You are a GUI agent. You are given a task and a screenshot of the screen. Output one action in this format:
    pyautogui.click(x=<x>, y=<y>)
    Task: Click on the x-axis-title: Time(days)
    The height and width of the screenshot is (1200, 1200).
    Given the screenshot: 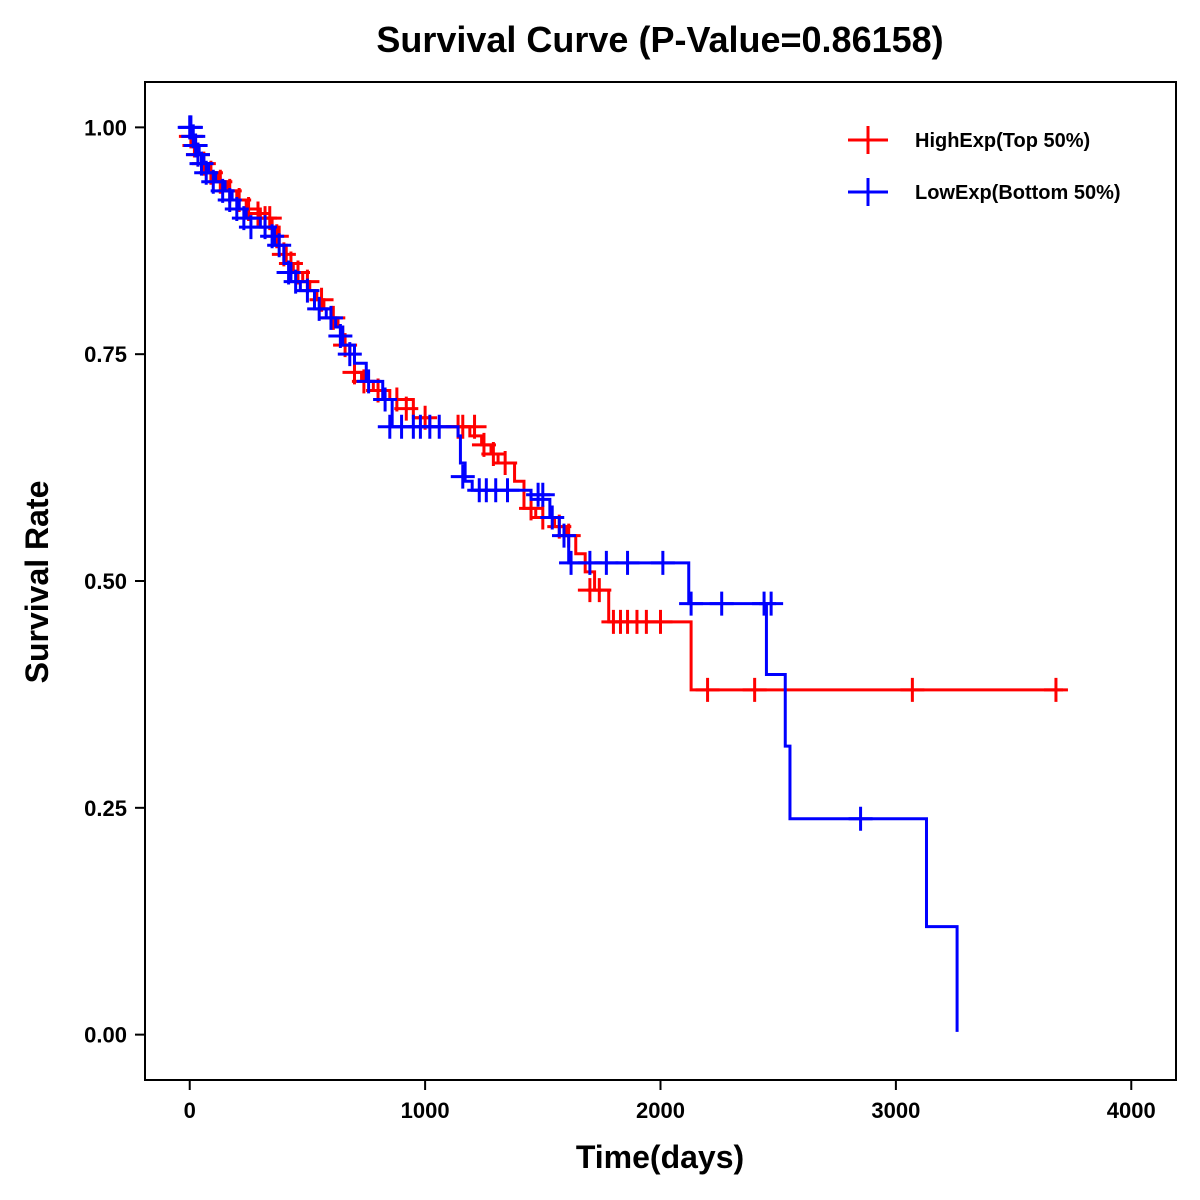 What is the action you would take?
    pyautogui.click(x=660, y=1157)
    